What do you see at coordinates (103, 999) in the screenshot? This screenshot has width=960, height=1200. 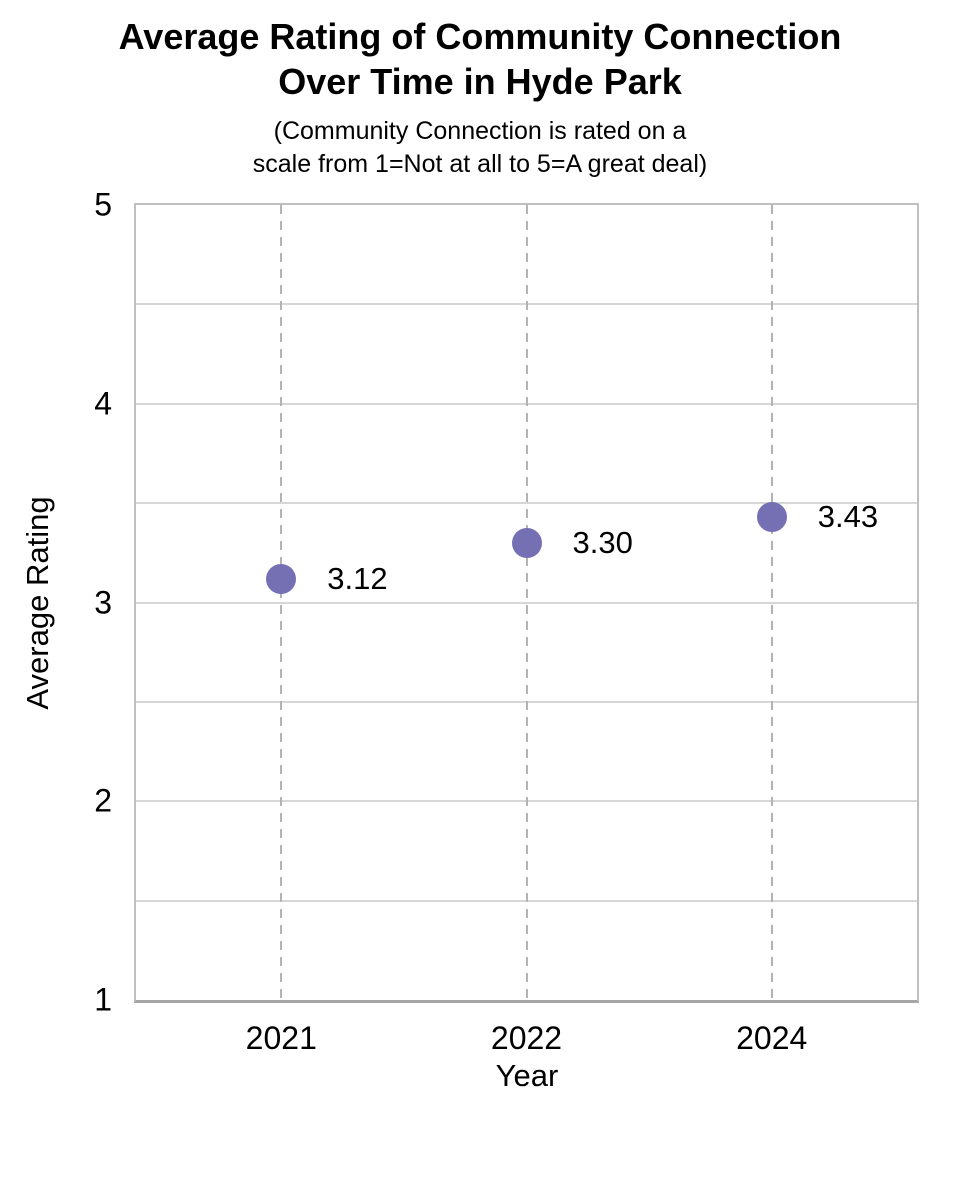 I see `y-tick-label: 1` at bounding box center [103, 999].